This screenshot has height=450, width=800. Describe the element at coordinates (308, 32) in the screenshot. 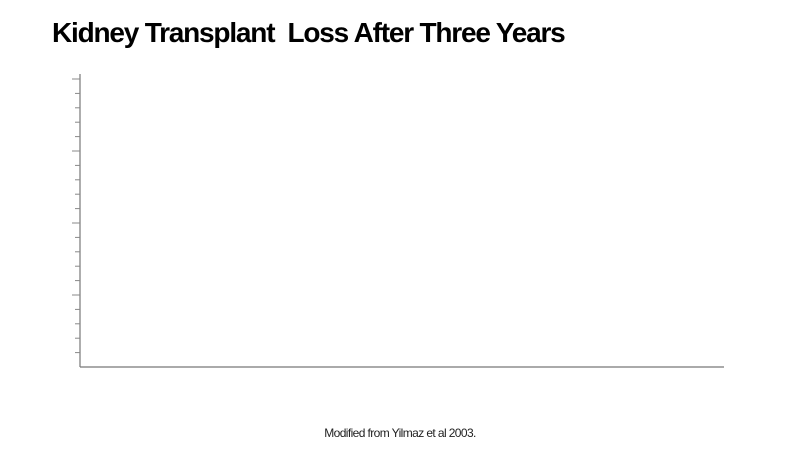

I see `chart-title: Kidney Transplant Loss After Three Years` at that location.